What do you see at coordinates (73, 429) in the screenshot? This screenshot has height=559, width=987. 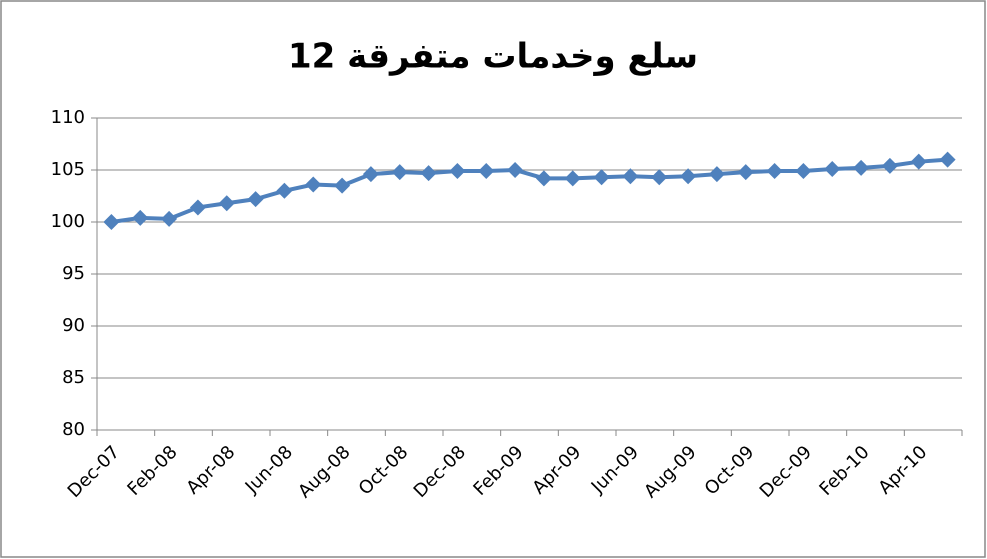 I see `y-tick-label: 80` at bounding box center [73, 429].